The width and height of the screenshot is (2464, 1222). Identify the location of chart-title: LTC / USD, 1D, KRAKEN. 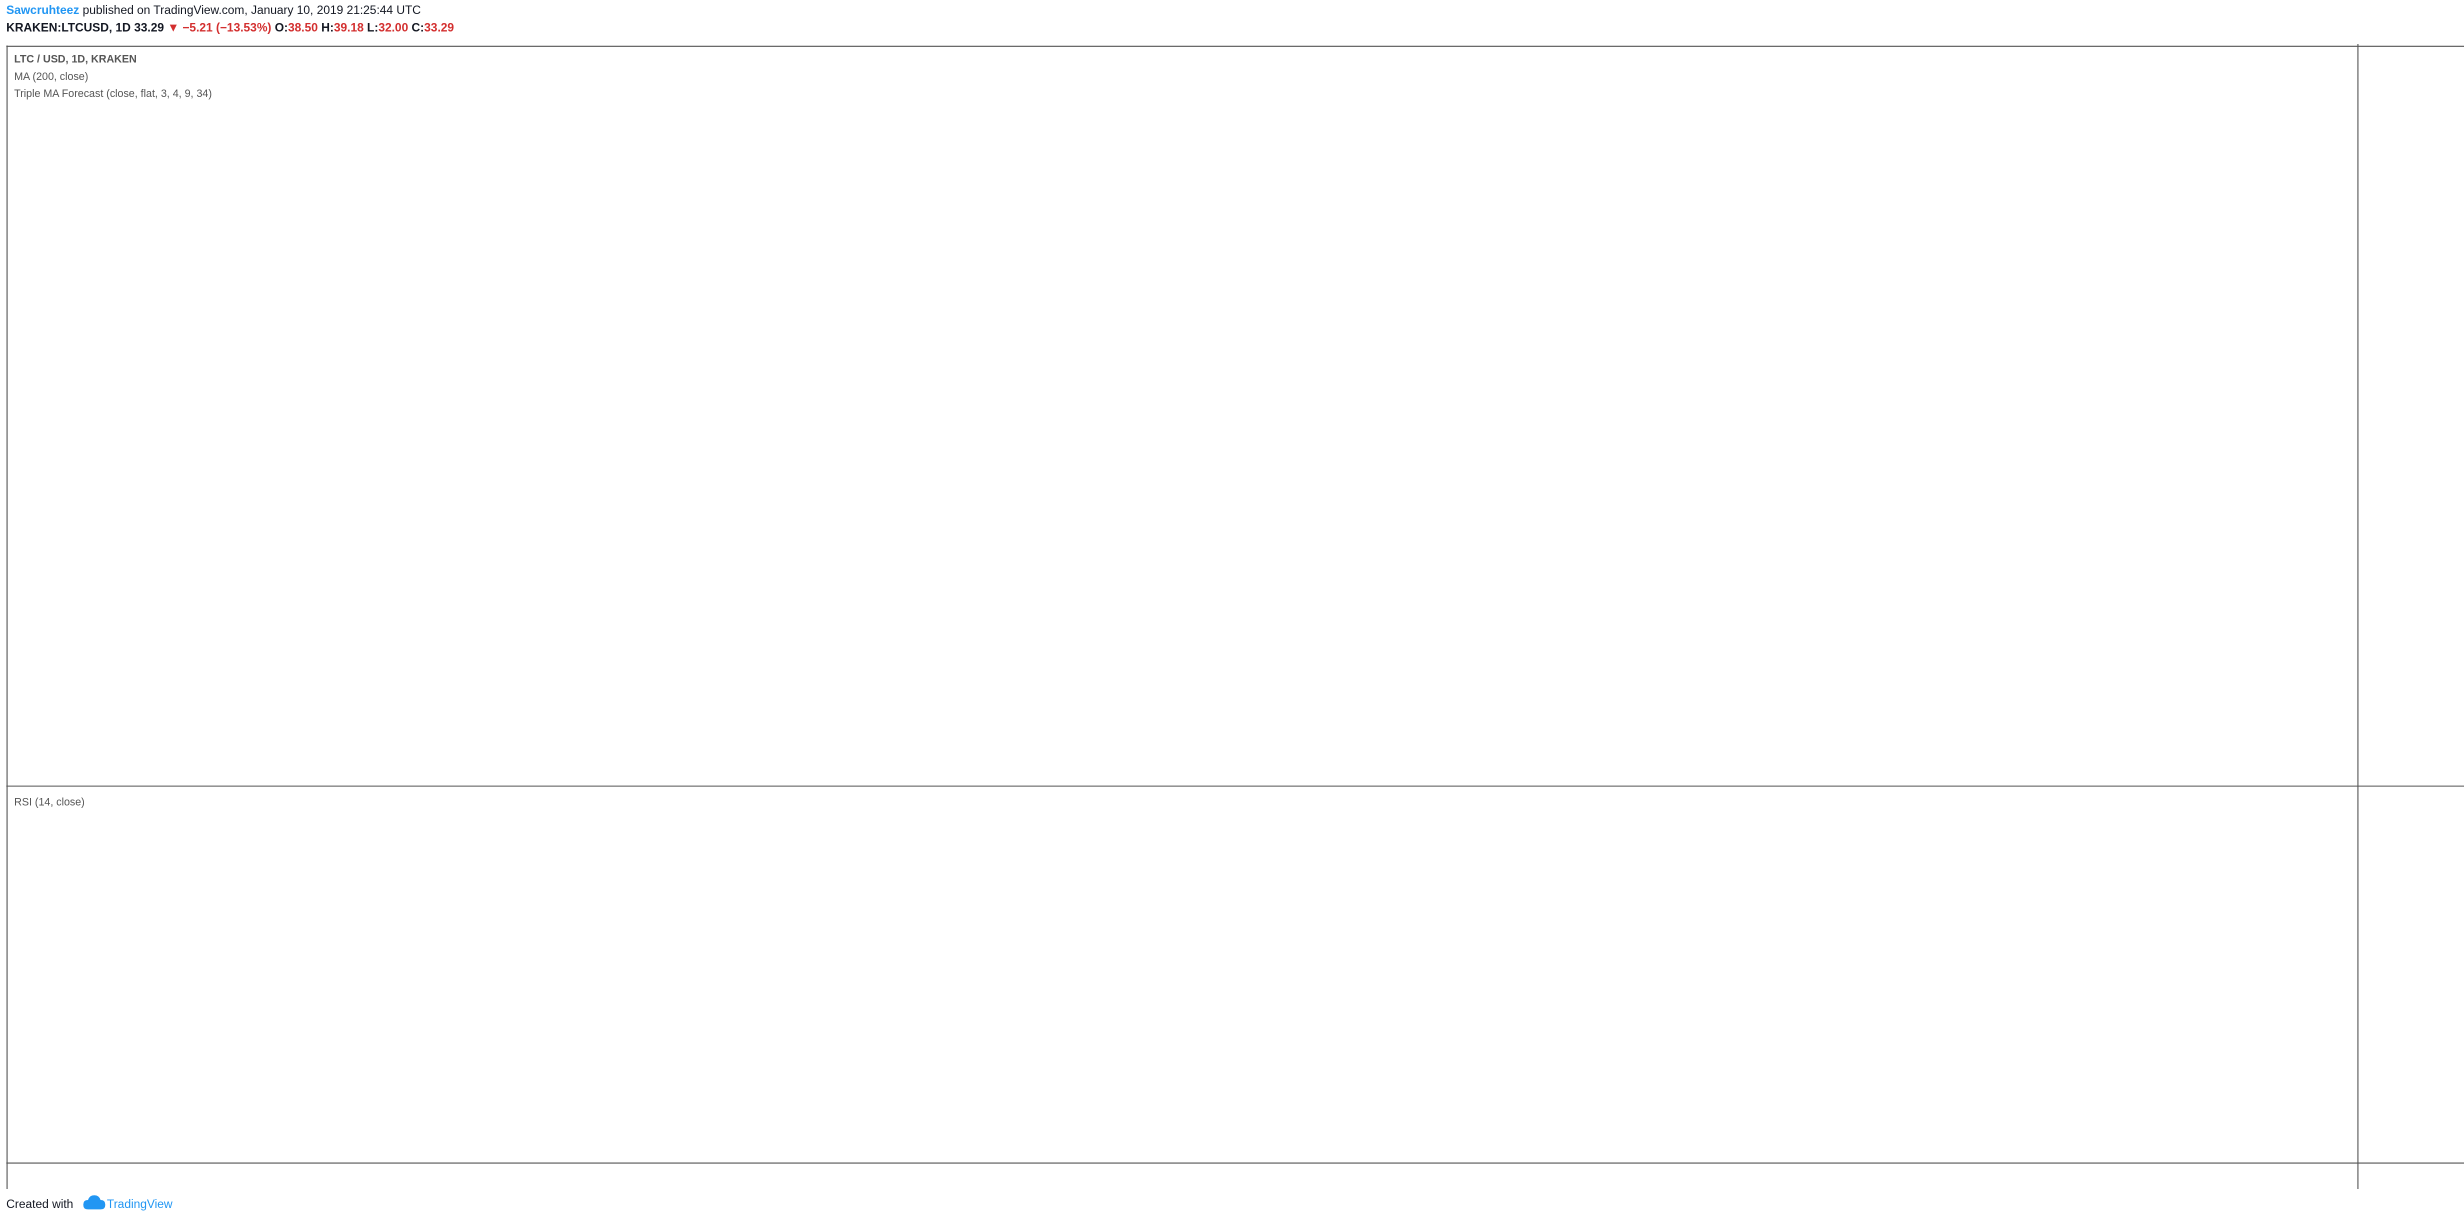
(75, 60).